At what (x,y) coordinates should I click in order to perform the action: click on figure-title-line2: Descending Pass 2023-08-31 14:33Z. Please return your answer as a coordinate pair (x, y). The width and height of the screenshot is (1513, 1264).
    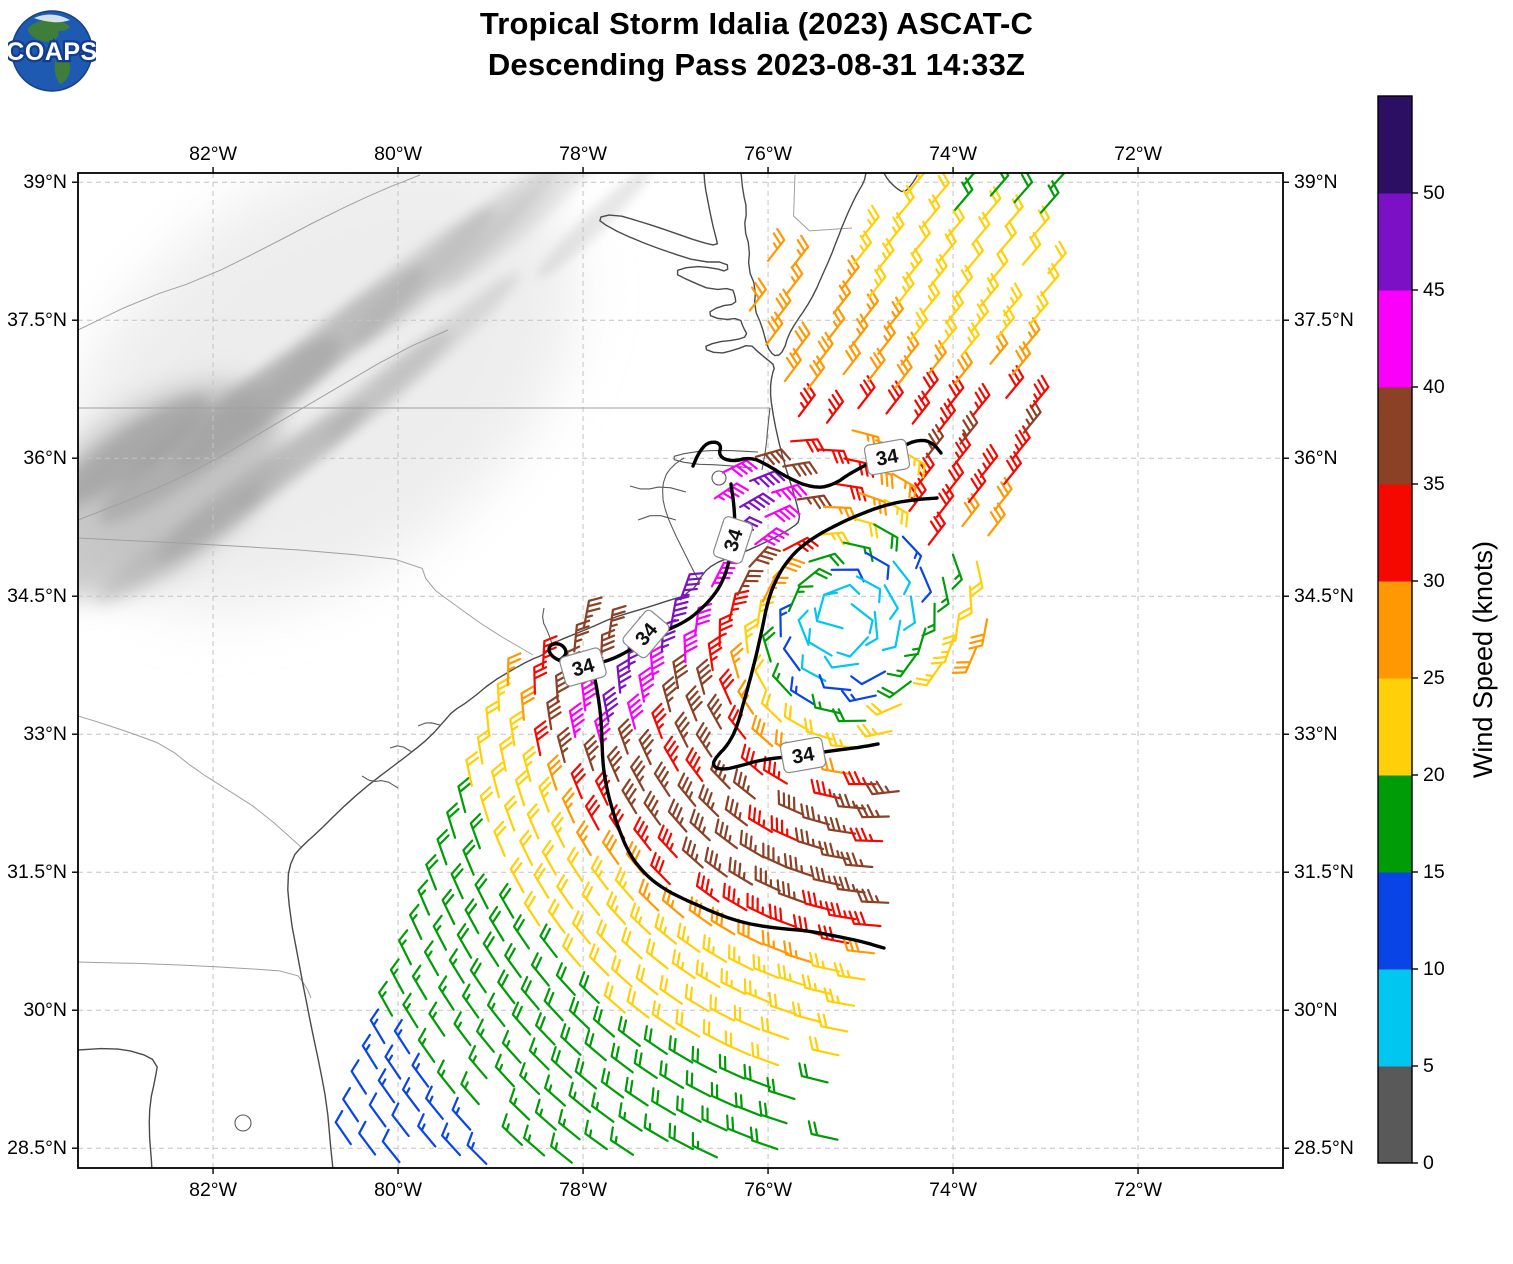
    Looking at the image, I should click on (756, 64).